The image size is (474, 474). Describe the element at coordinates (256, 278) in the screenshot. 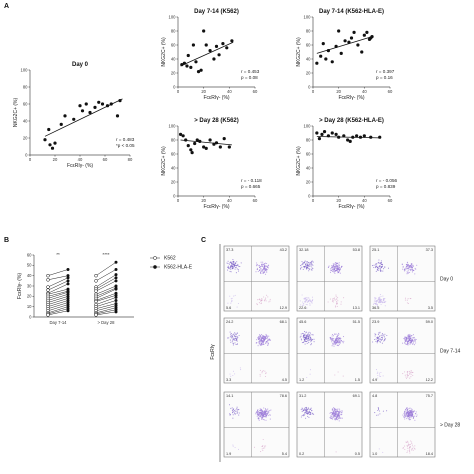

I see `flow-plot: 37.3 43.2 5.6 12.9` at that location.